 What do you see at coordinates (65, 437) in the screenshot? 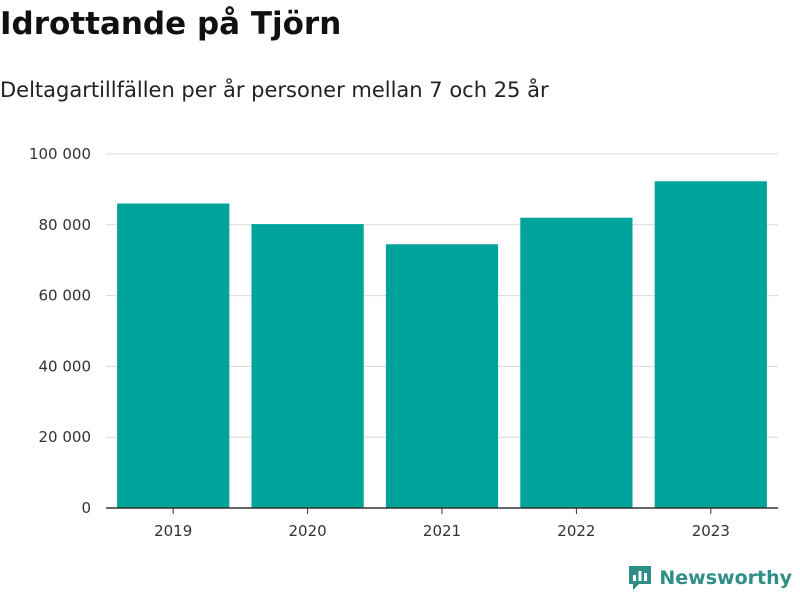
I see `y-tick-label: 20 000` at bounding box center [65, 437].